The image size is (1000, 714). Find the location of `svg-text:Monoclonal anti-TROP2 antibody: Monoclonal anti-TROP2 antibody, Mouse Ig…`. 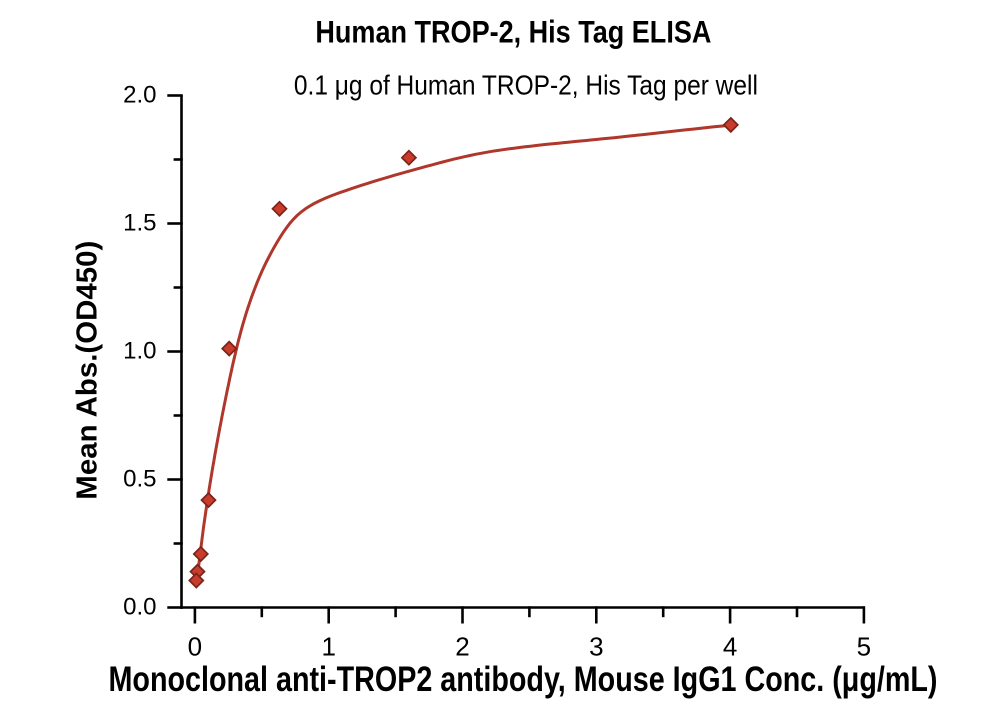

svg-text:Monoclonal anti-TROP2 antibody: Monoclonal anti-TROP2 antibody, Mouse Ig… is located at coordinates (523, 679).